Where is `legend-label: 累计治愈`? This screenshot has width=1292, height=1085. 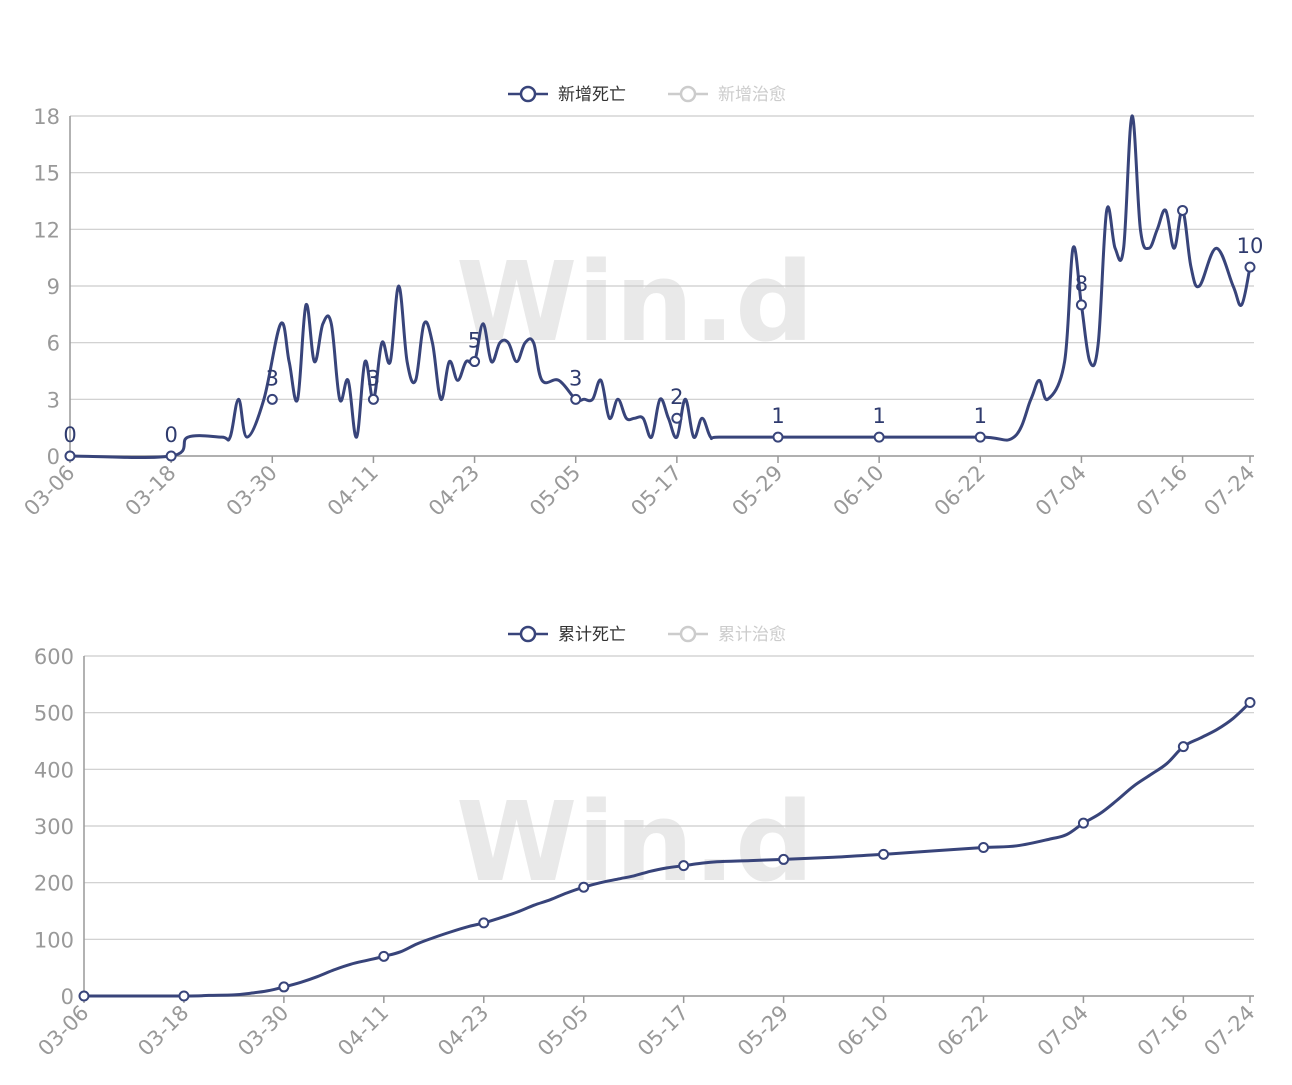 legend-label: 累计治愈 is located at coordinates (752, 635).